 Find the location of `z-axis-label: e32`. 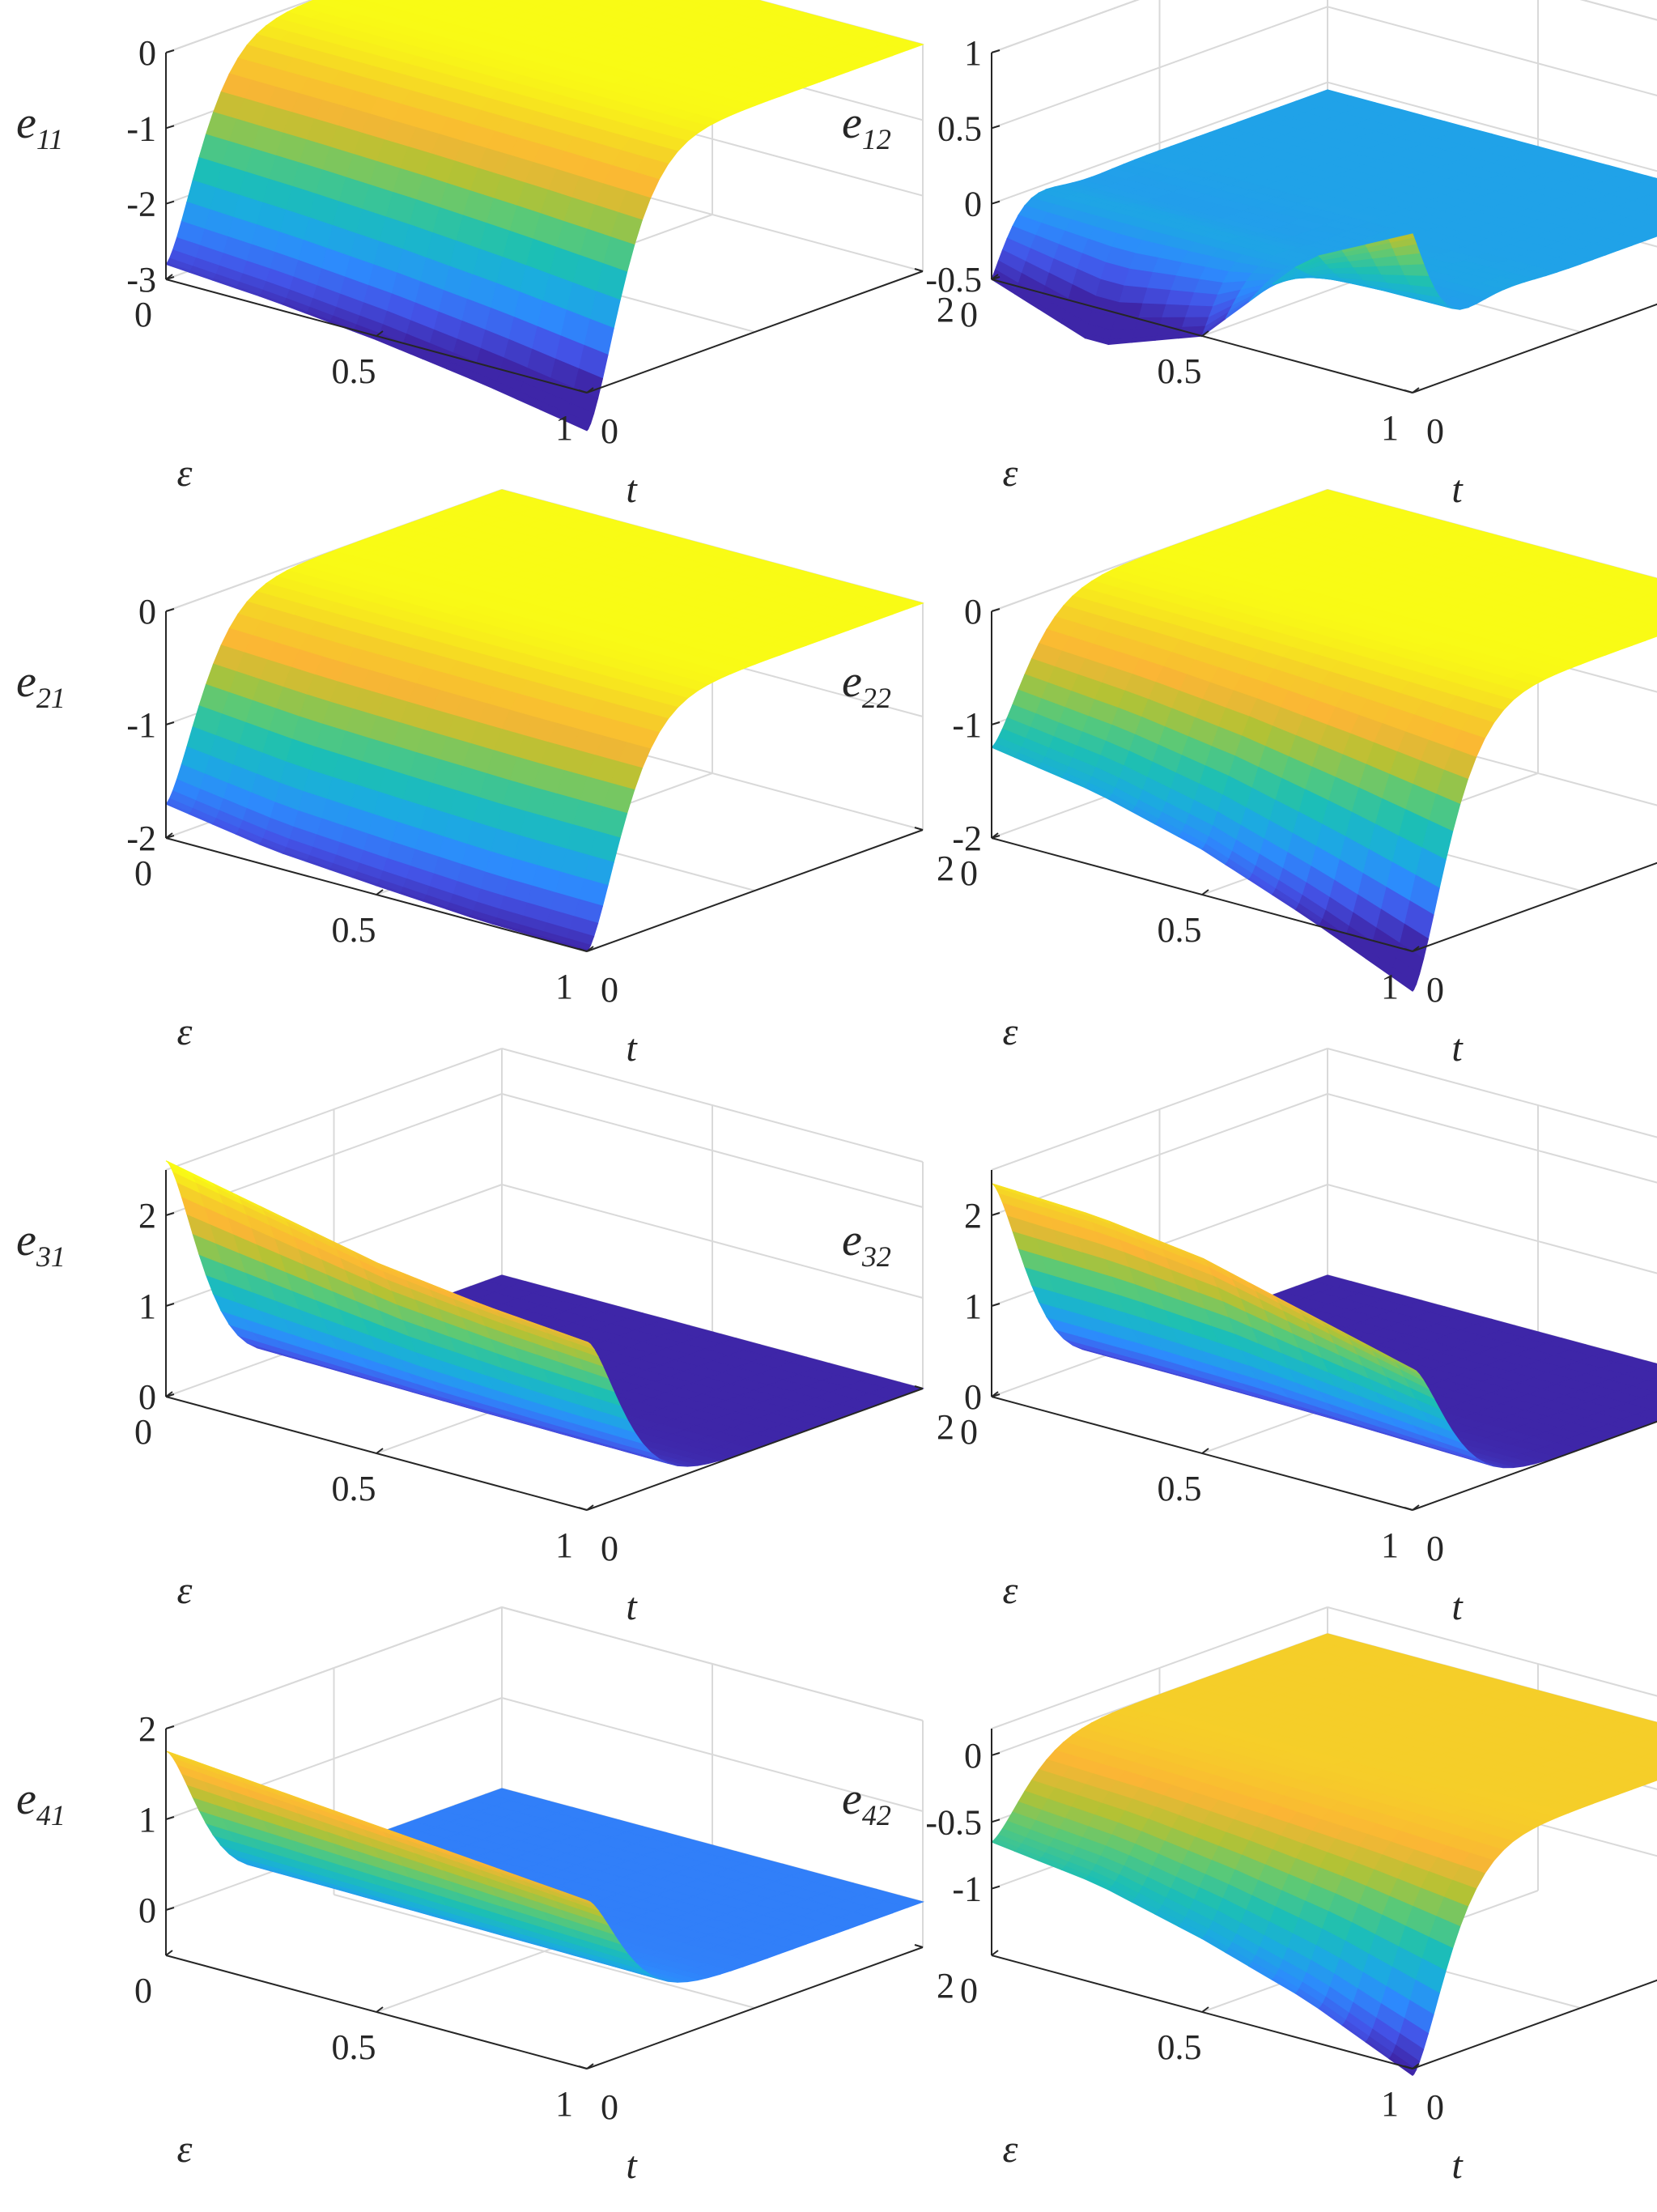

z-axis-label: e32 is located at coordinates (866, 1244).